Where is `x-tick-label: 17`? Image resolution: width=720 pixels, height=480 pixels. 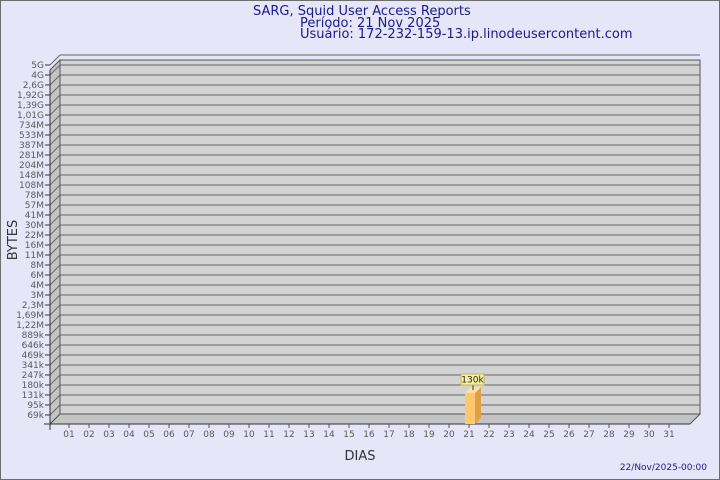
x-tick-label: 17 is located at coordinates (388, 435).